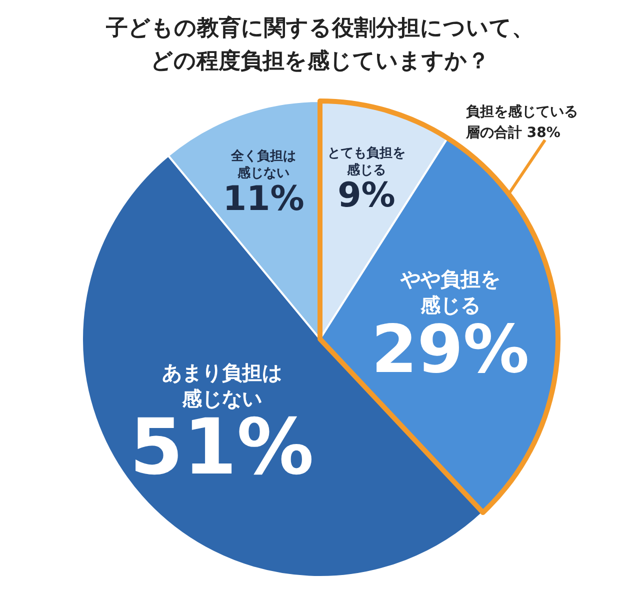  What do you see at coordinates (263, 165) in the screenshot?
I see `slice-label: 全く負担は感じない` at bounding box center [263, 165].